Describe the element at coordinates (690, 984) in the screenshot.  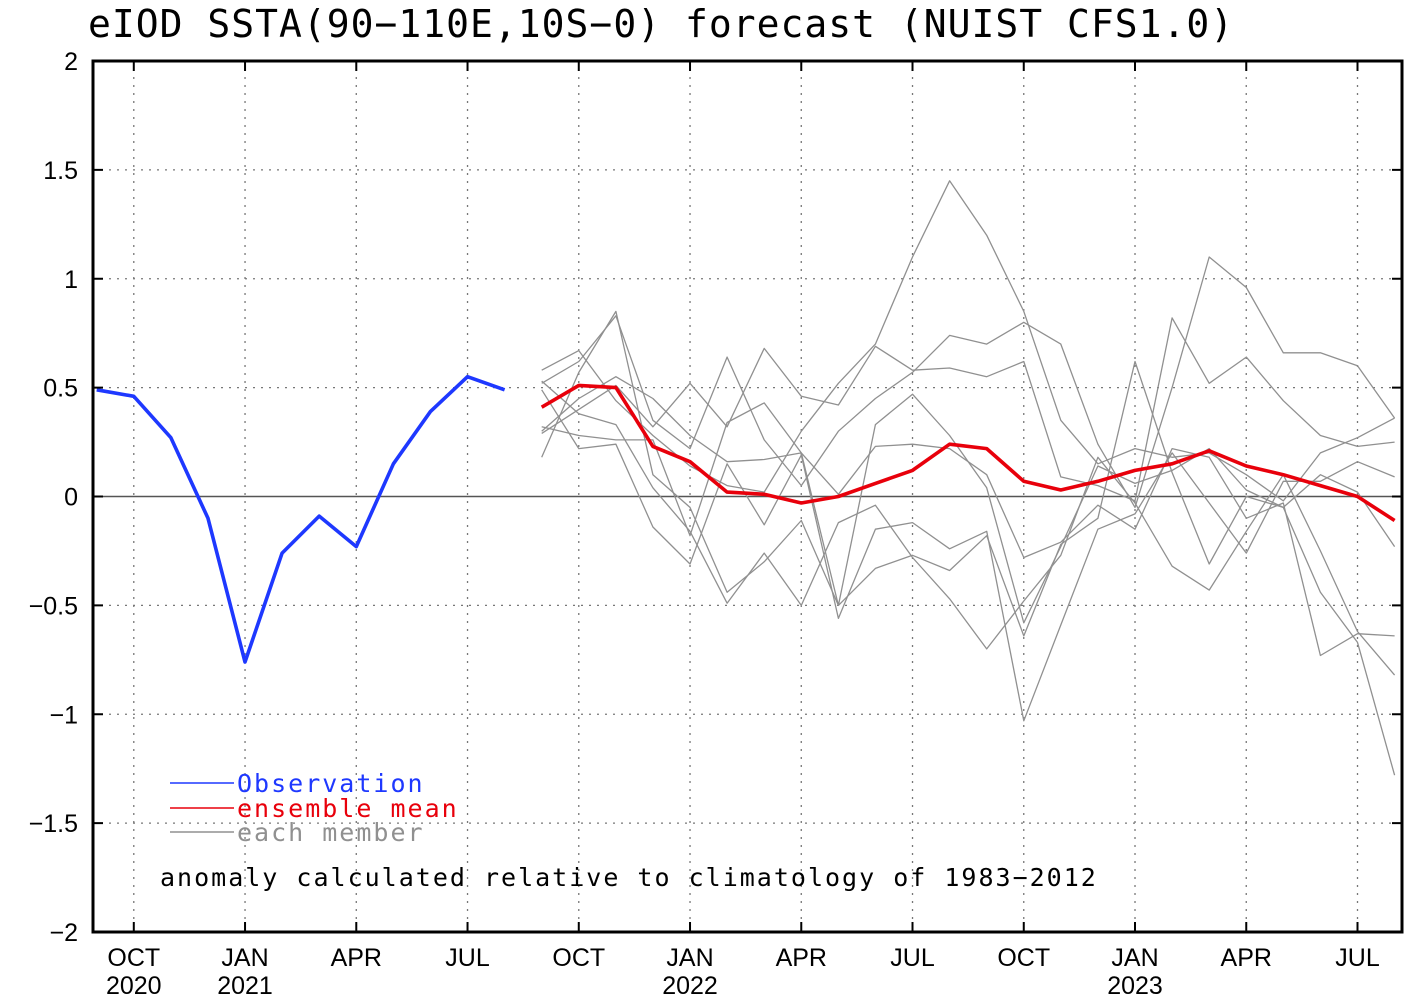
I see `x-tick-year-label: 2022` at that location.